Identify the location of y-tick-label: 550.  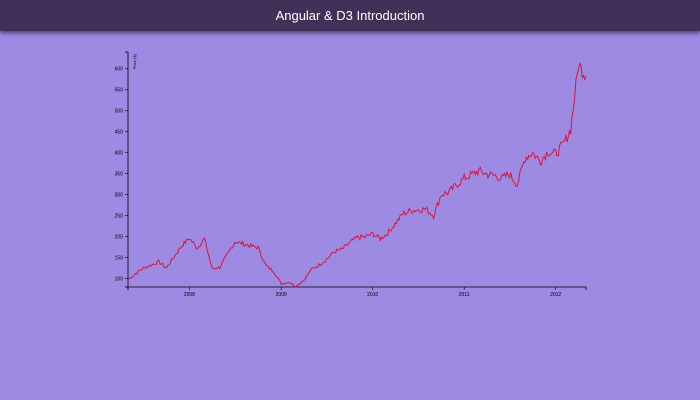
(119, 91).